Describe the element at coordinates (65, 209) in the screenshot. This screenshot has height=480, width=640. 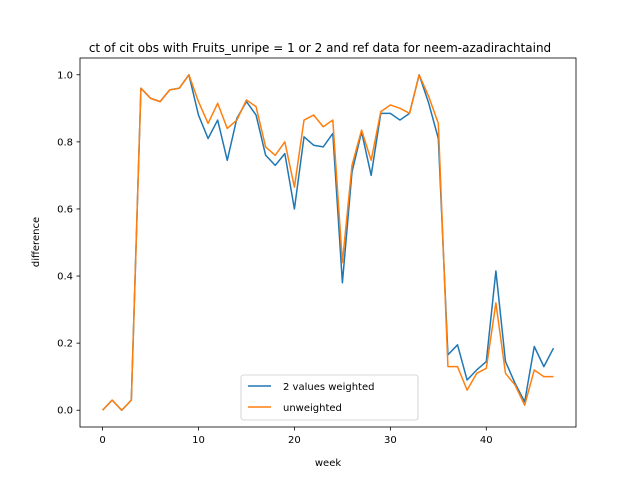
I see `y-tick-label: 0.6` at that location.